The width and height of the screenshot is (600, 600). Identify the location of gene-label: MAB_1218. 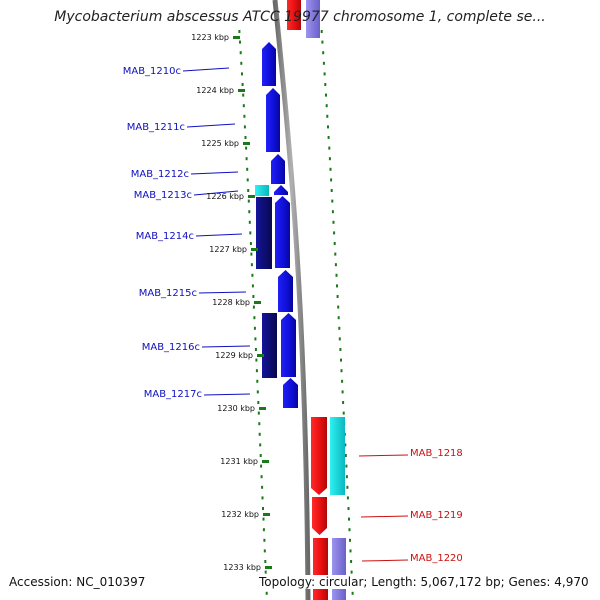
(436, 453).